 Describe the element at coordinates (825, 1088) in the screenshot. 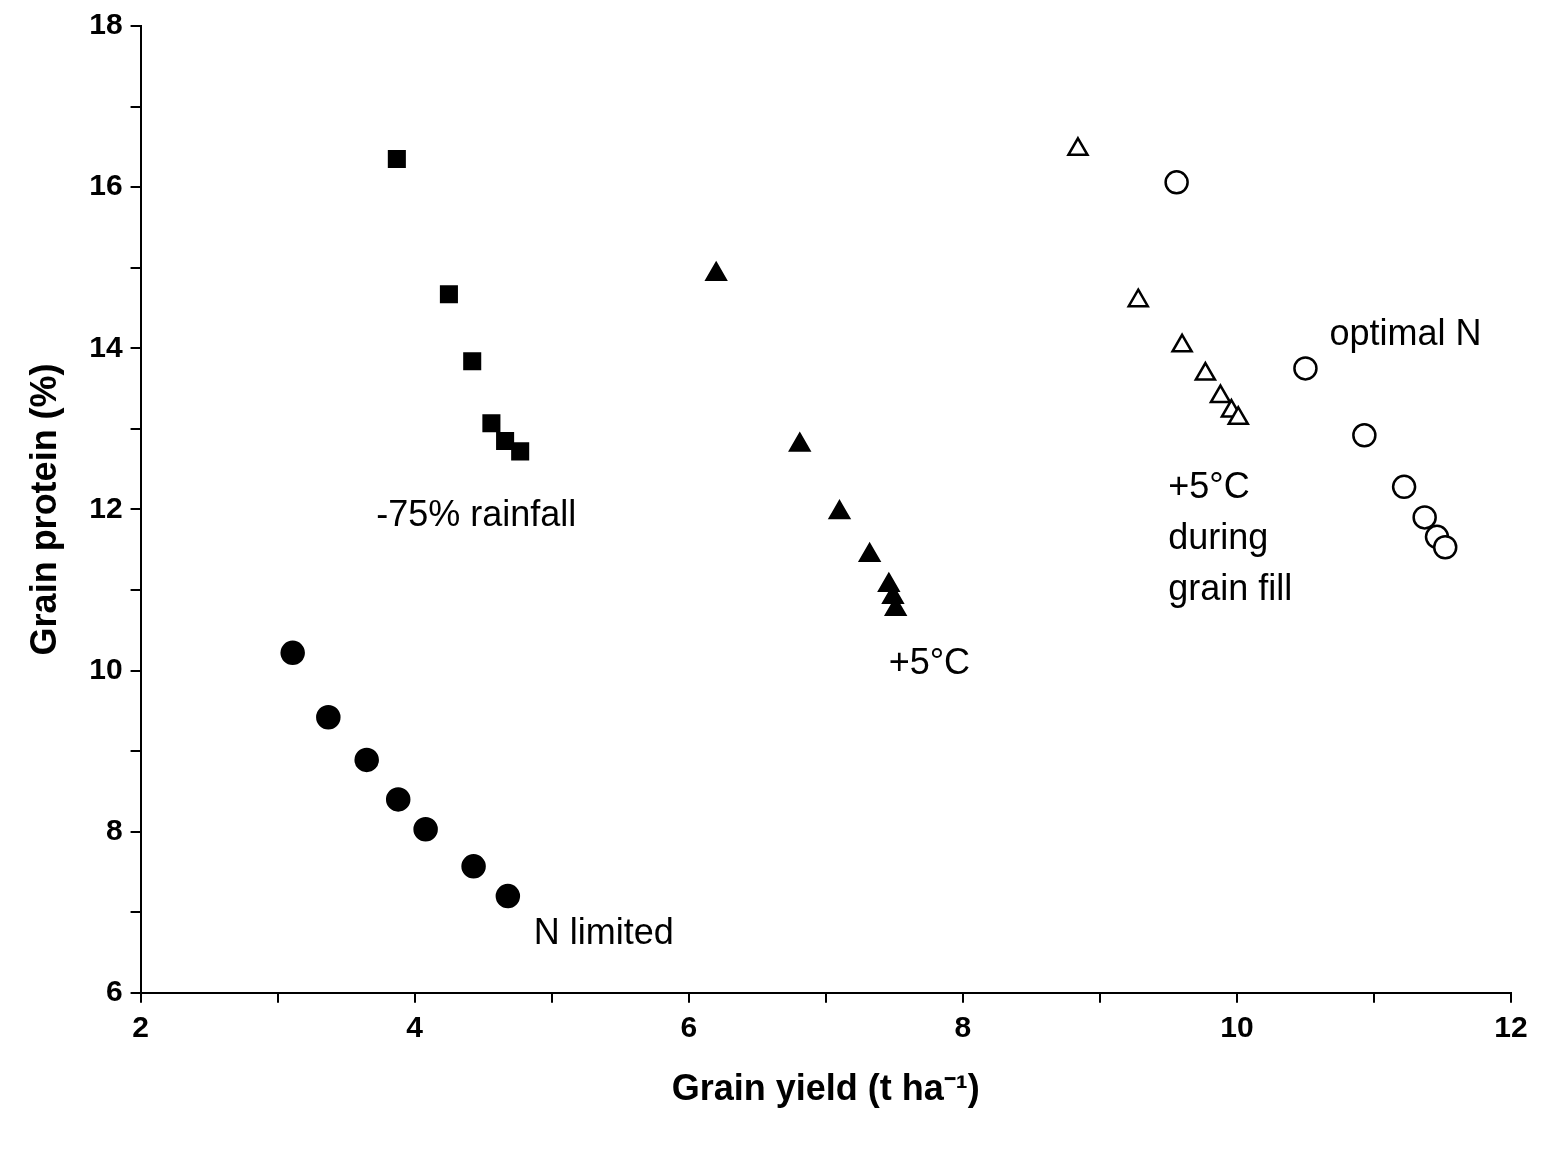

I see `x-axis-title: Grain yield (t ha⁻¹)` at that location.